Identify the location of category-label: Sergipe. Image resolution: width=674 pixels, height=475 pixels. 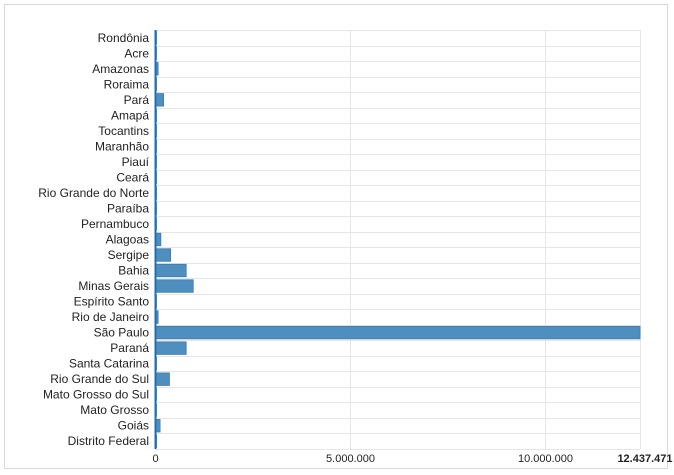
(129, 255).